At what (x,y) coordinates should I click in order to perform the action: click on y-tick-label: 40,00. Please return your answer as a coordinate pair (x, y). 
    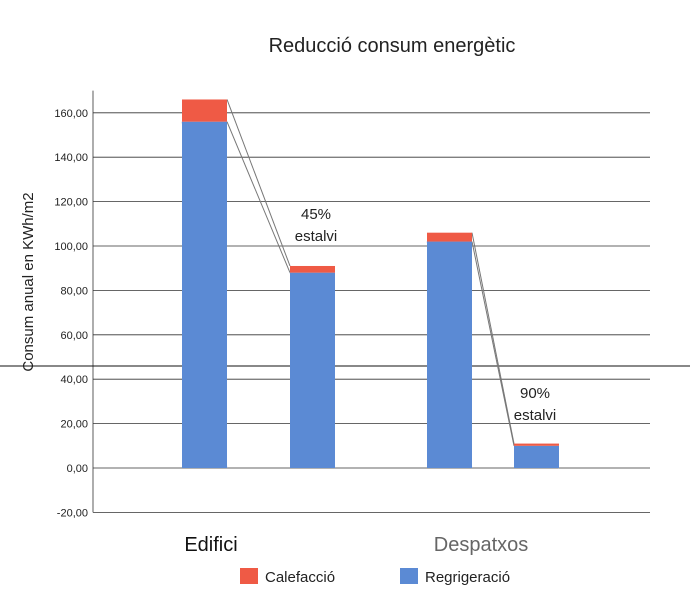
    Looking at the image, I should click on (74, 380).